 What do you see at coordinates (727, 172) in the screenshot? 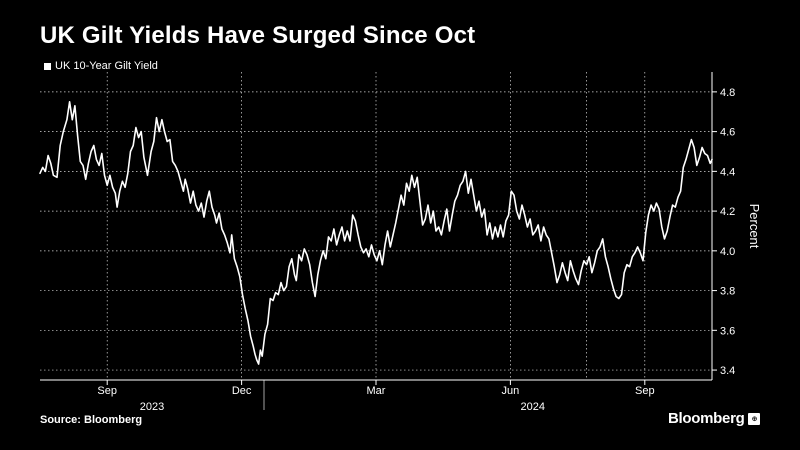
I see `y-tick-label: 4.4` at bounding box center [727, 172].